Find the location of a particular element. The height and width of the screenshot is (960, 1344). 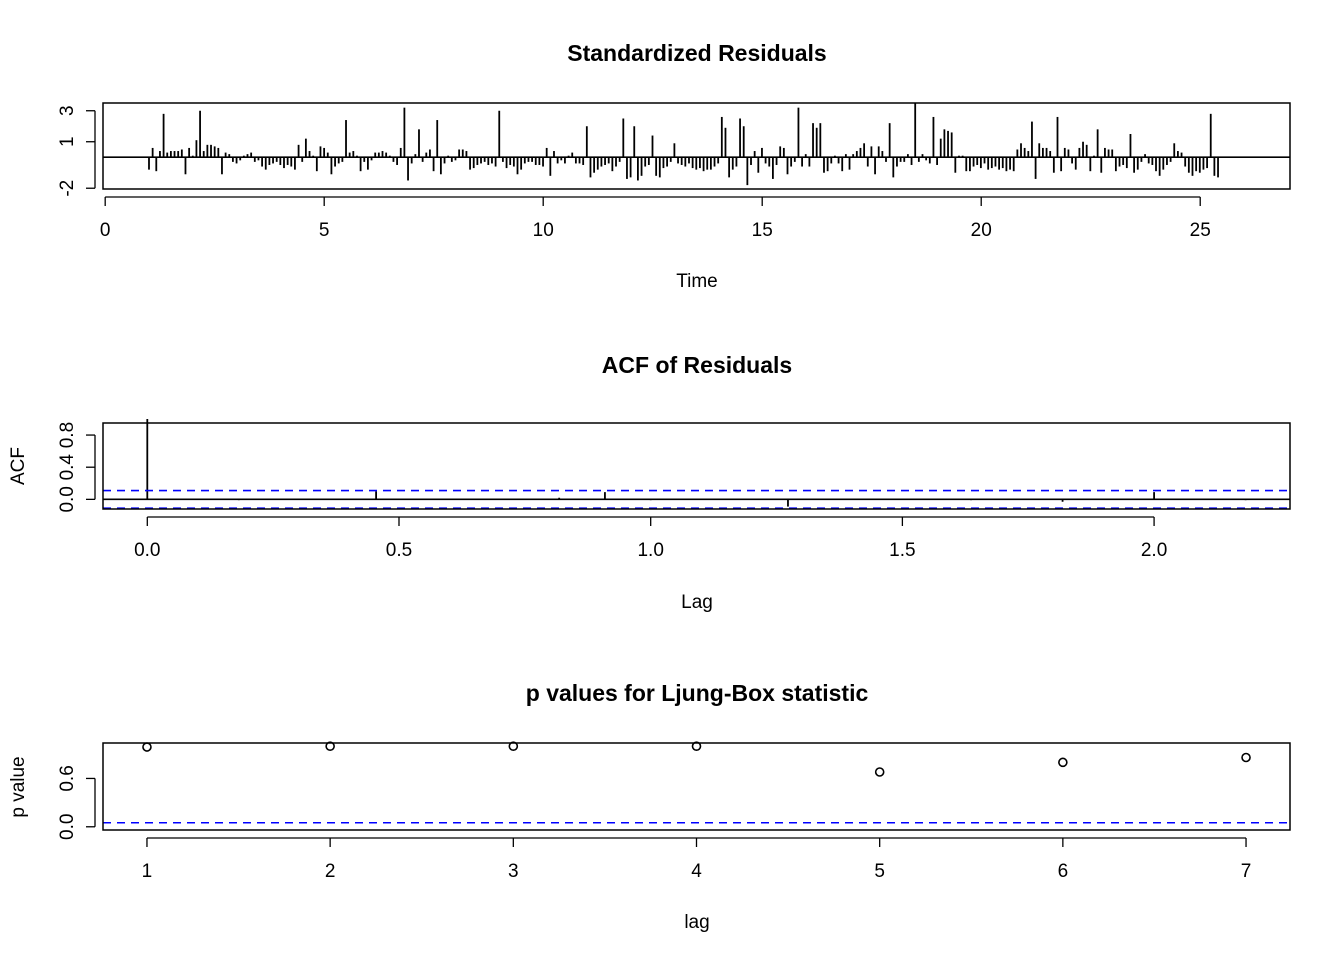

residuals-y-tick-label: -2 is located at coordinates (67, 188).